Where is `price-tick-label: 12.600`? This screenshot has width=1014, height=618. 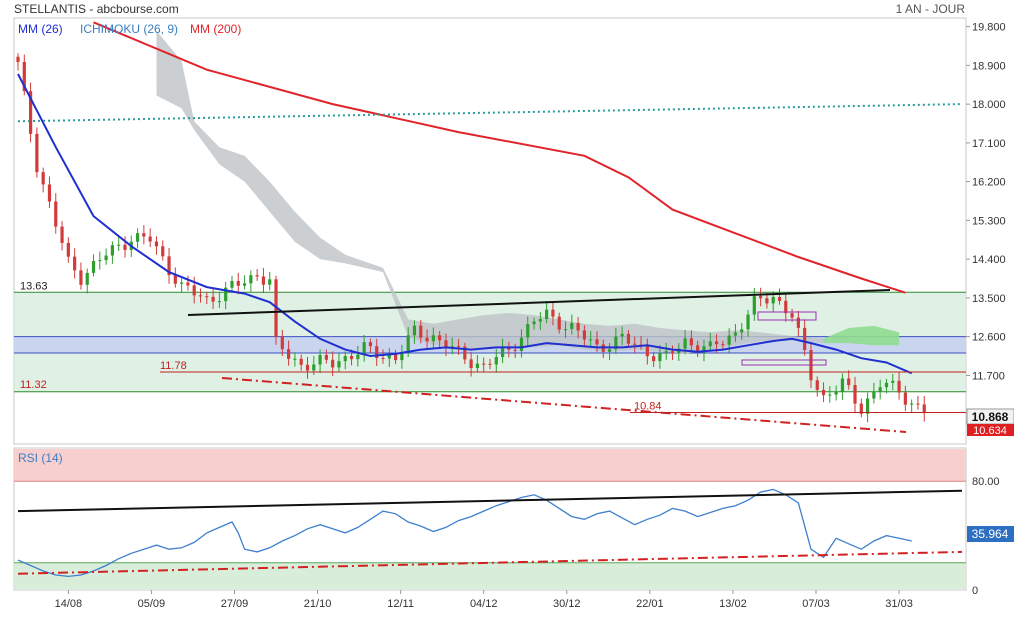 price-tick-label: 12.600 is located at coordinates (989, 338).